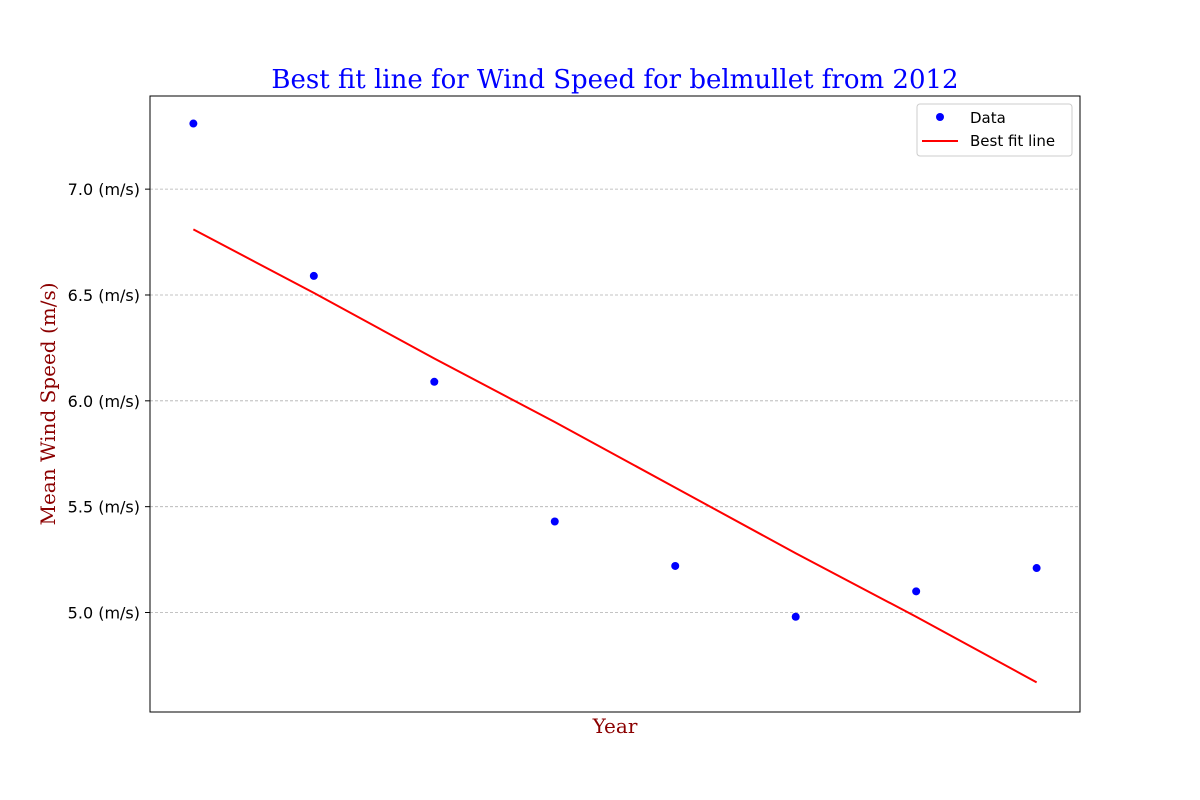 The height and width of the screenshot is (800, 1200). I want to click on y-tick-label: 7.0 (m/s), so click(104, 189).